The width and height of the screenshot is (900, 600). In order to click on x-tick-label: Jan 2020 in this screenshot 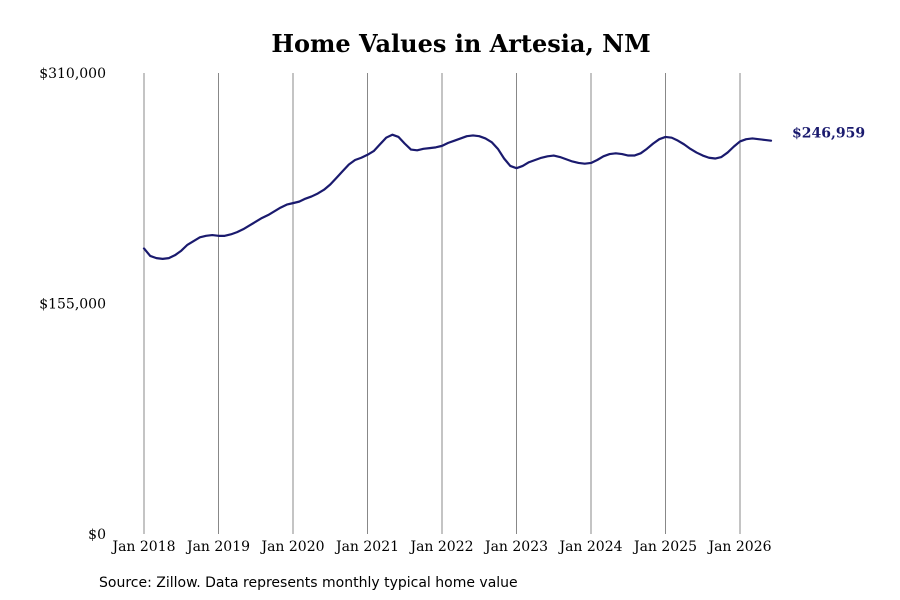, I will do `click(291, 547)`.